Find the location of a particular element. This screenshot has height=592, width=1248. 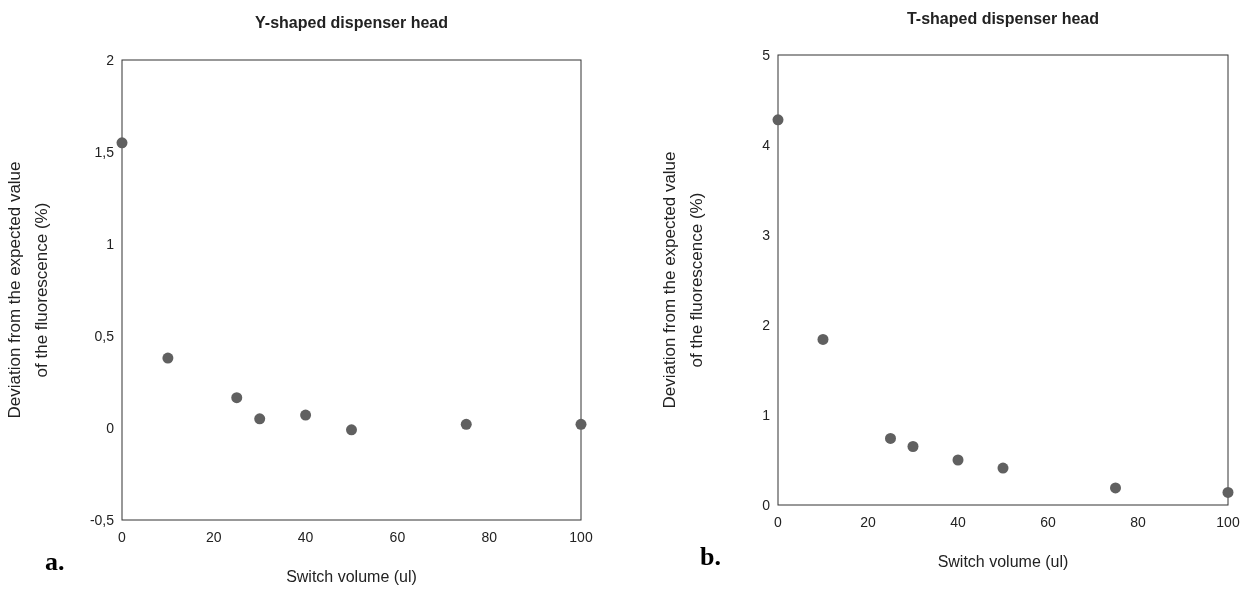

y-tick-label: 1,5 is located at coordinates (104, 151).